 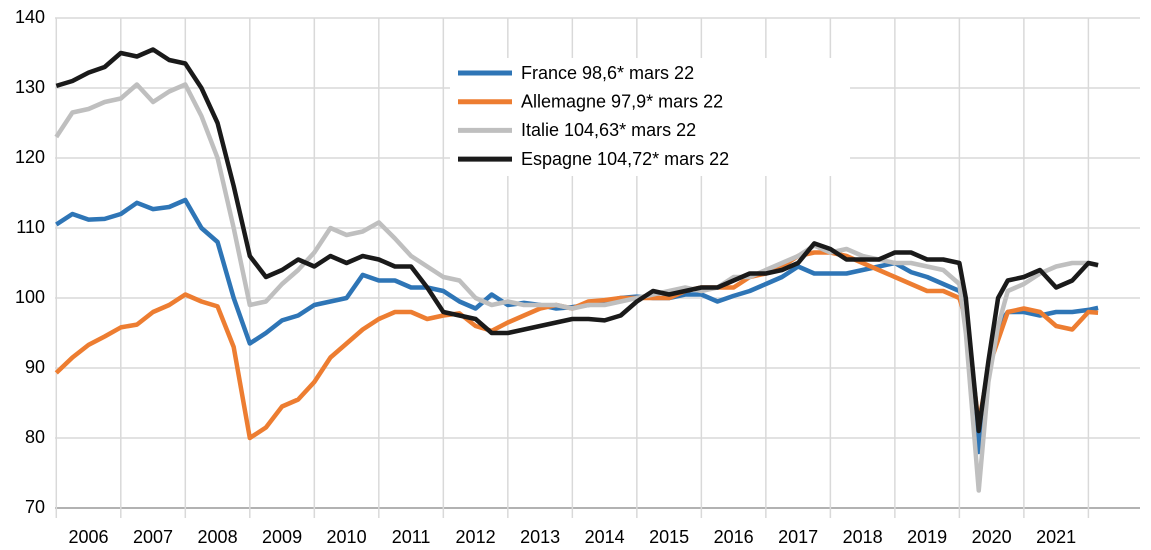 What do you see at coordinates (476, 537) in the screenshot?
I see `x-tick-label: 2012` at bounding box center [476, 537].